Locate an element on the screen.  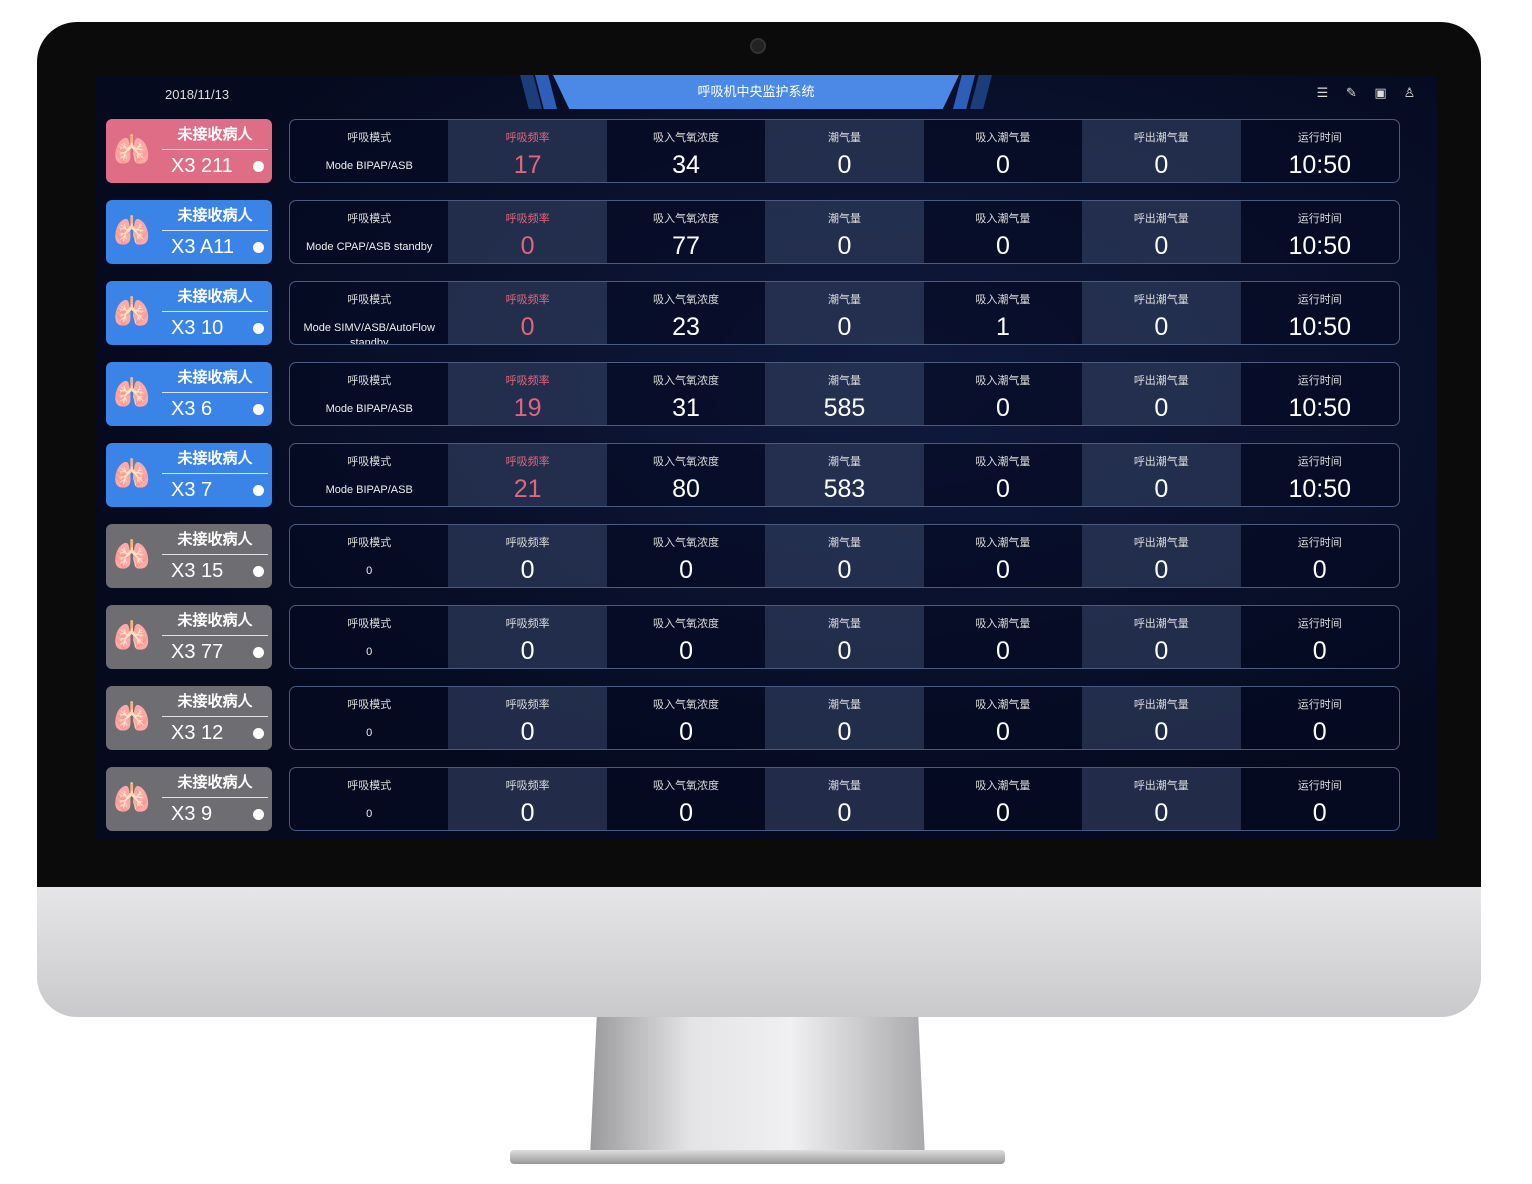
bed-number: X3 77 is located at coordinates (197, 652).